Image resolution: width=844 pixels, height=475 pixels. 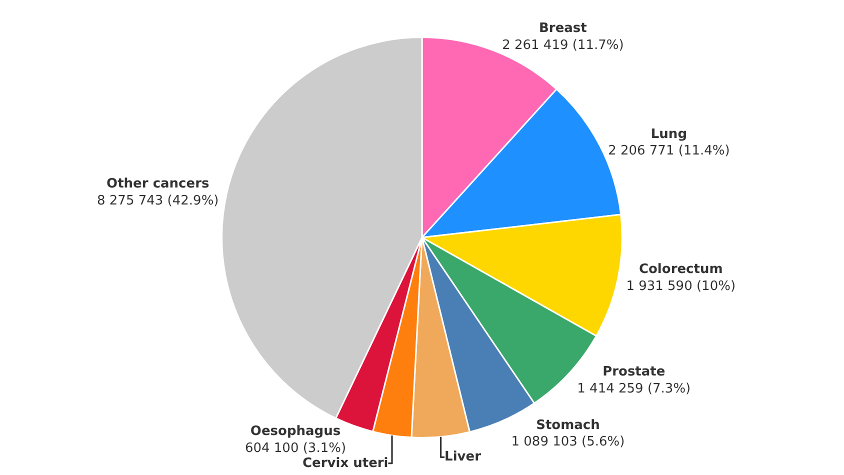 I want to click on slice-label: Oesophagus, so click(x=295, y=431).